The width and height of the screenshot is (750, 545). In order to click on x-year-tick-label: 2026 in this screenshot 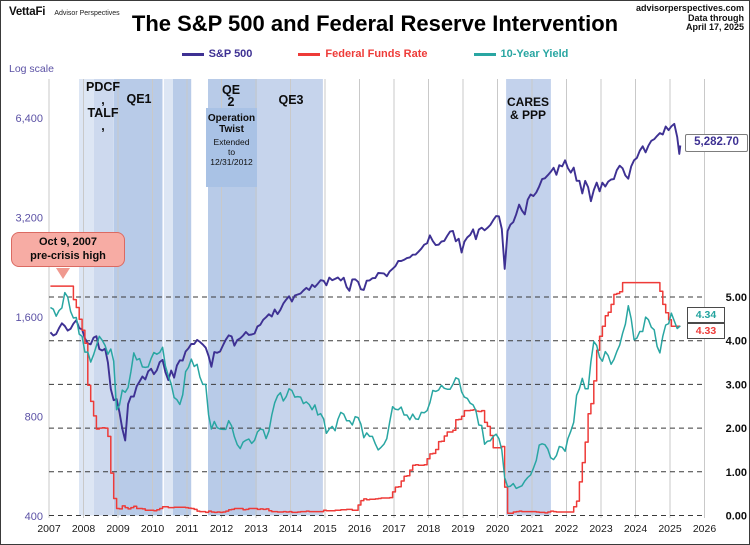, I will do `click(705, 529)`.